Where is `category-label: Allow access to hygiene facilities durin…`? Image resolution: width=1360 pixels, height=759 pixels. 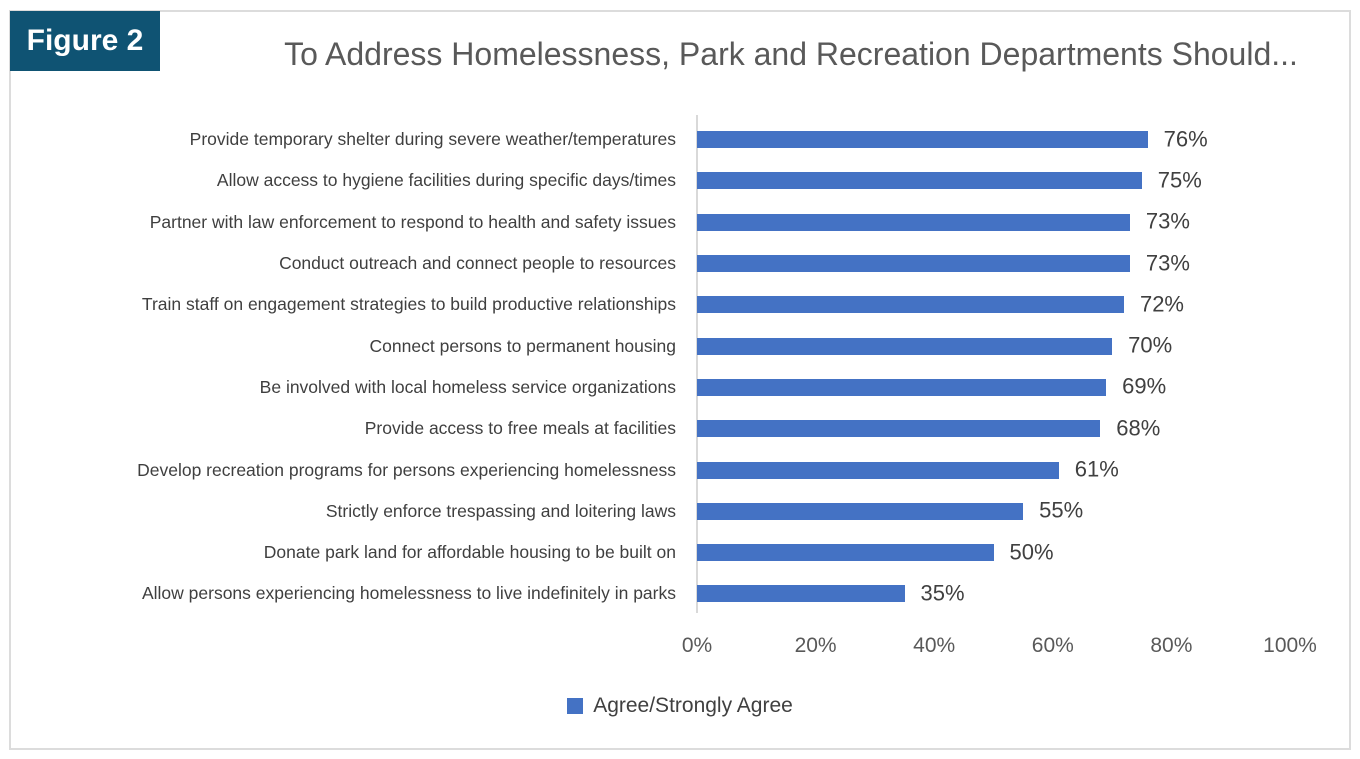 category-label: Allow access to hygiene facilities durin… is located at coordinates (446, 180).